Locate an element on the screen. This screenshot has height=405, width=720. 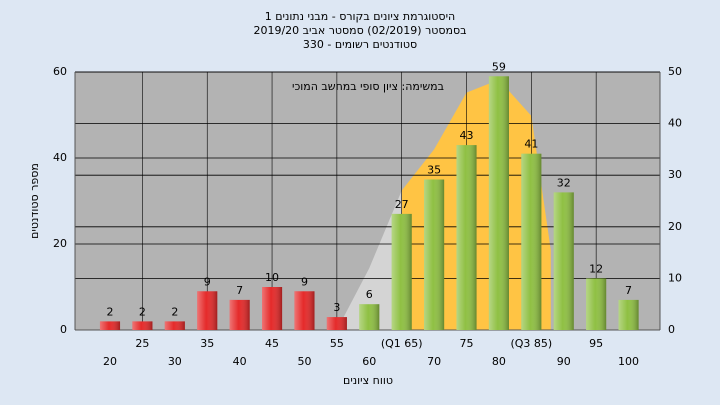
x-tick-label: 30 is located at coordinates (175, 361).